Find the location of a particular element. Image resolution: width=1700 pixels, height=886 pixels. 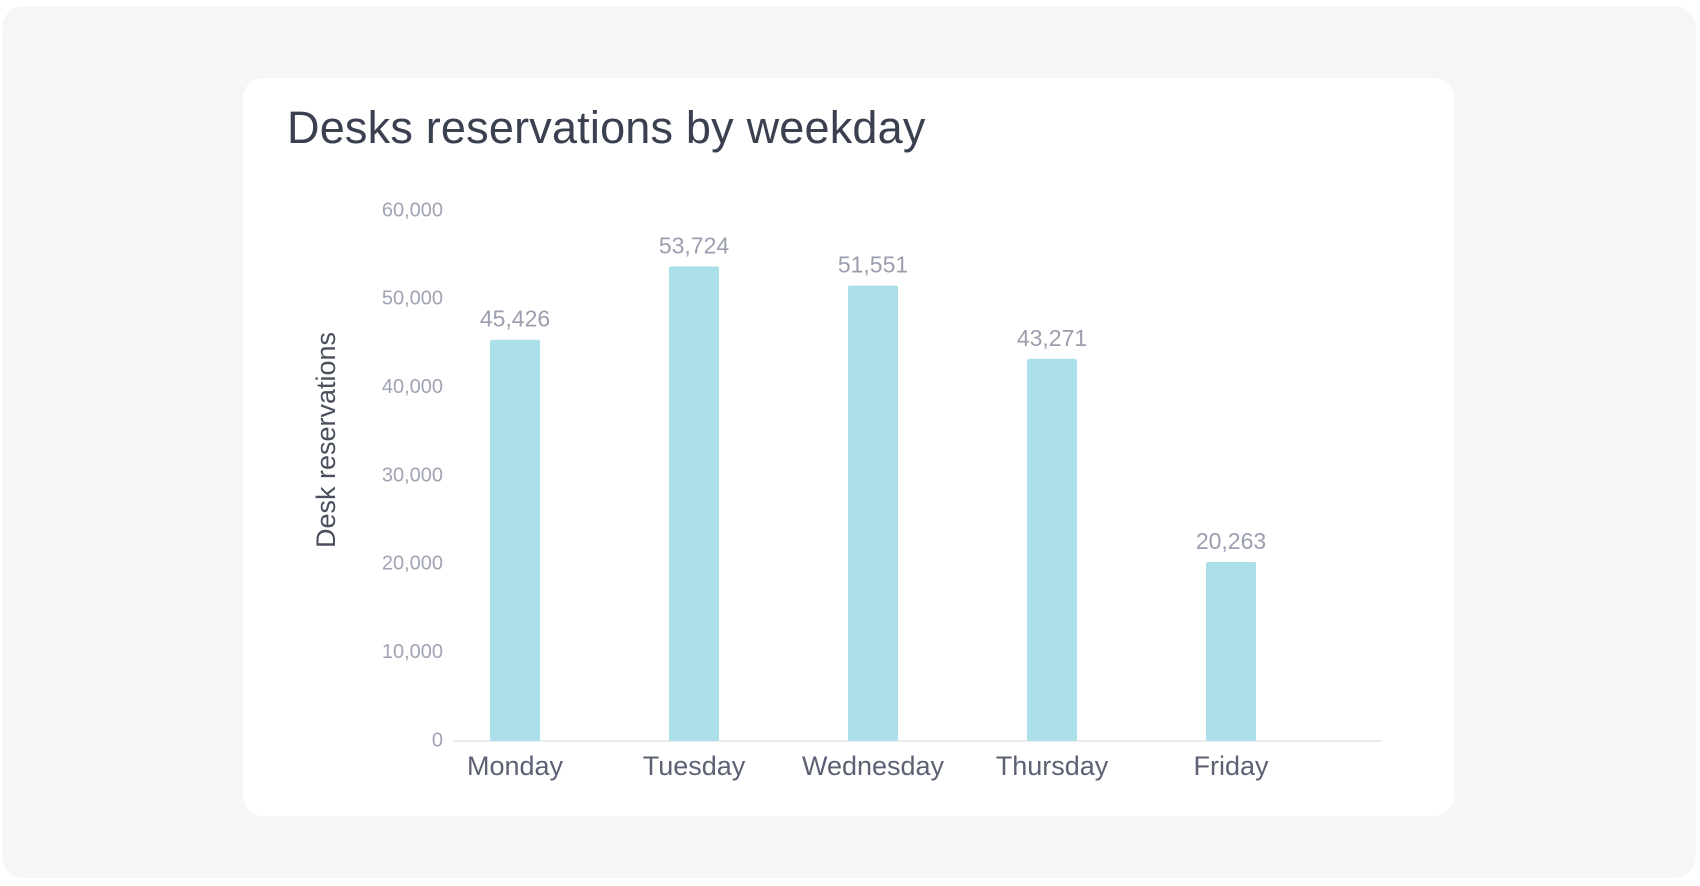

y-tick-label: 10,000 is located at coordinates (412, 652).